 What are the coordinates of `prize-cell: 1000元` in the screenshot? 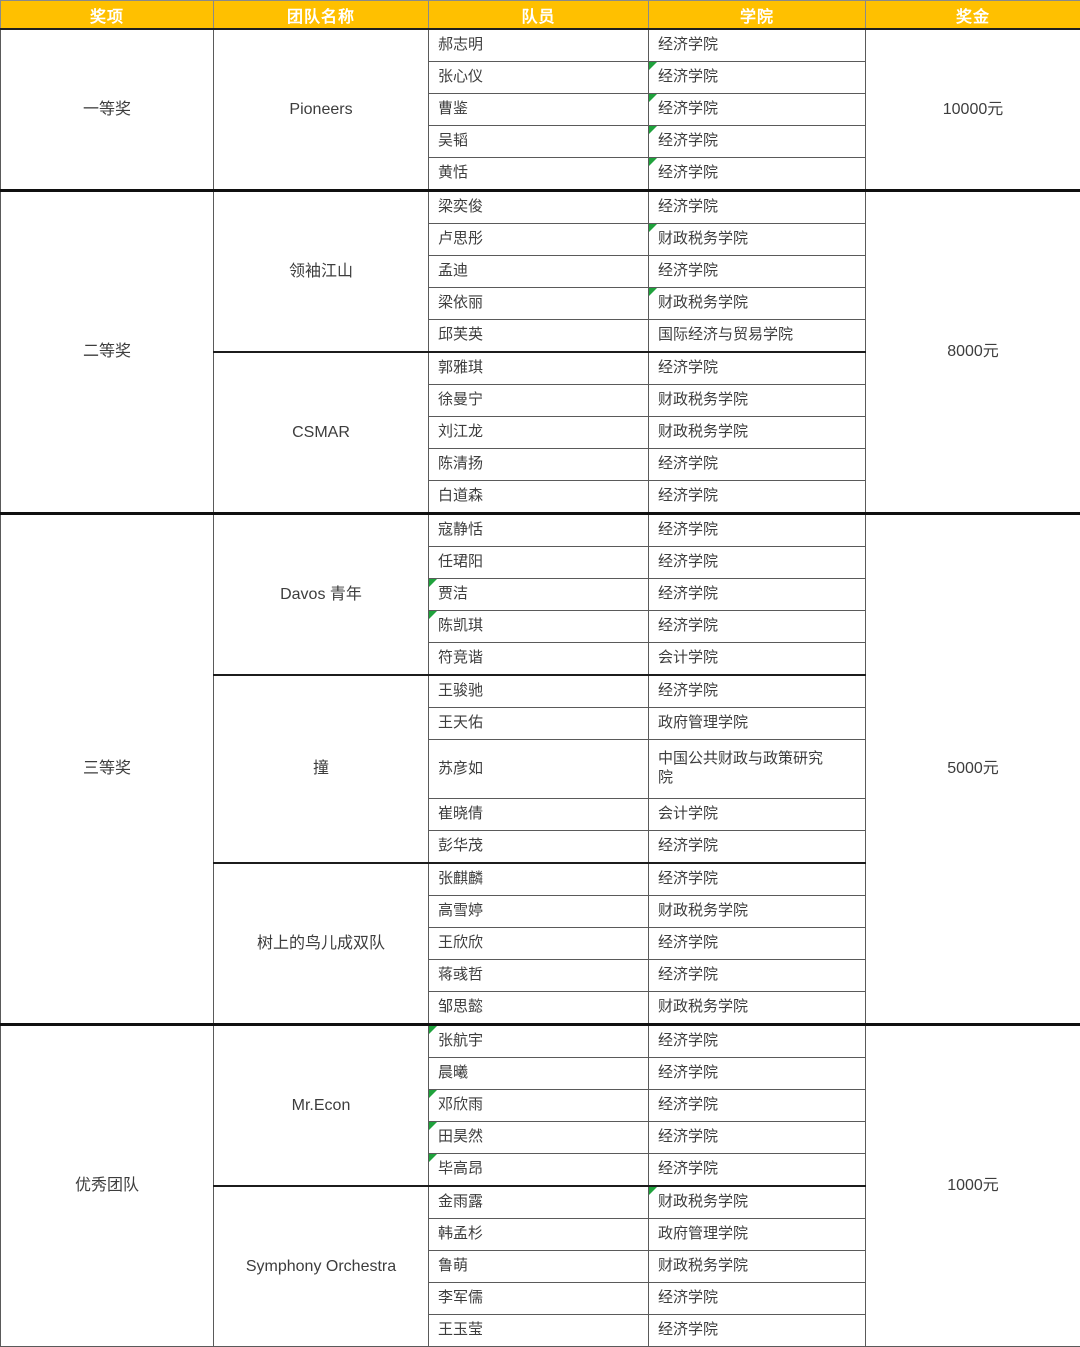 It's located at (973, 1186).